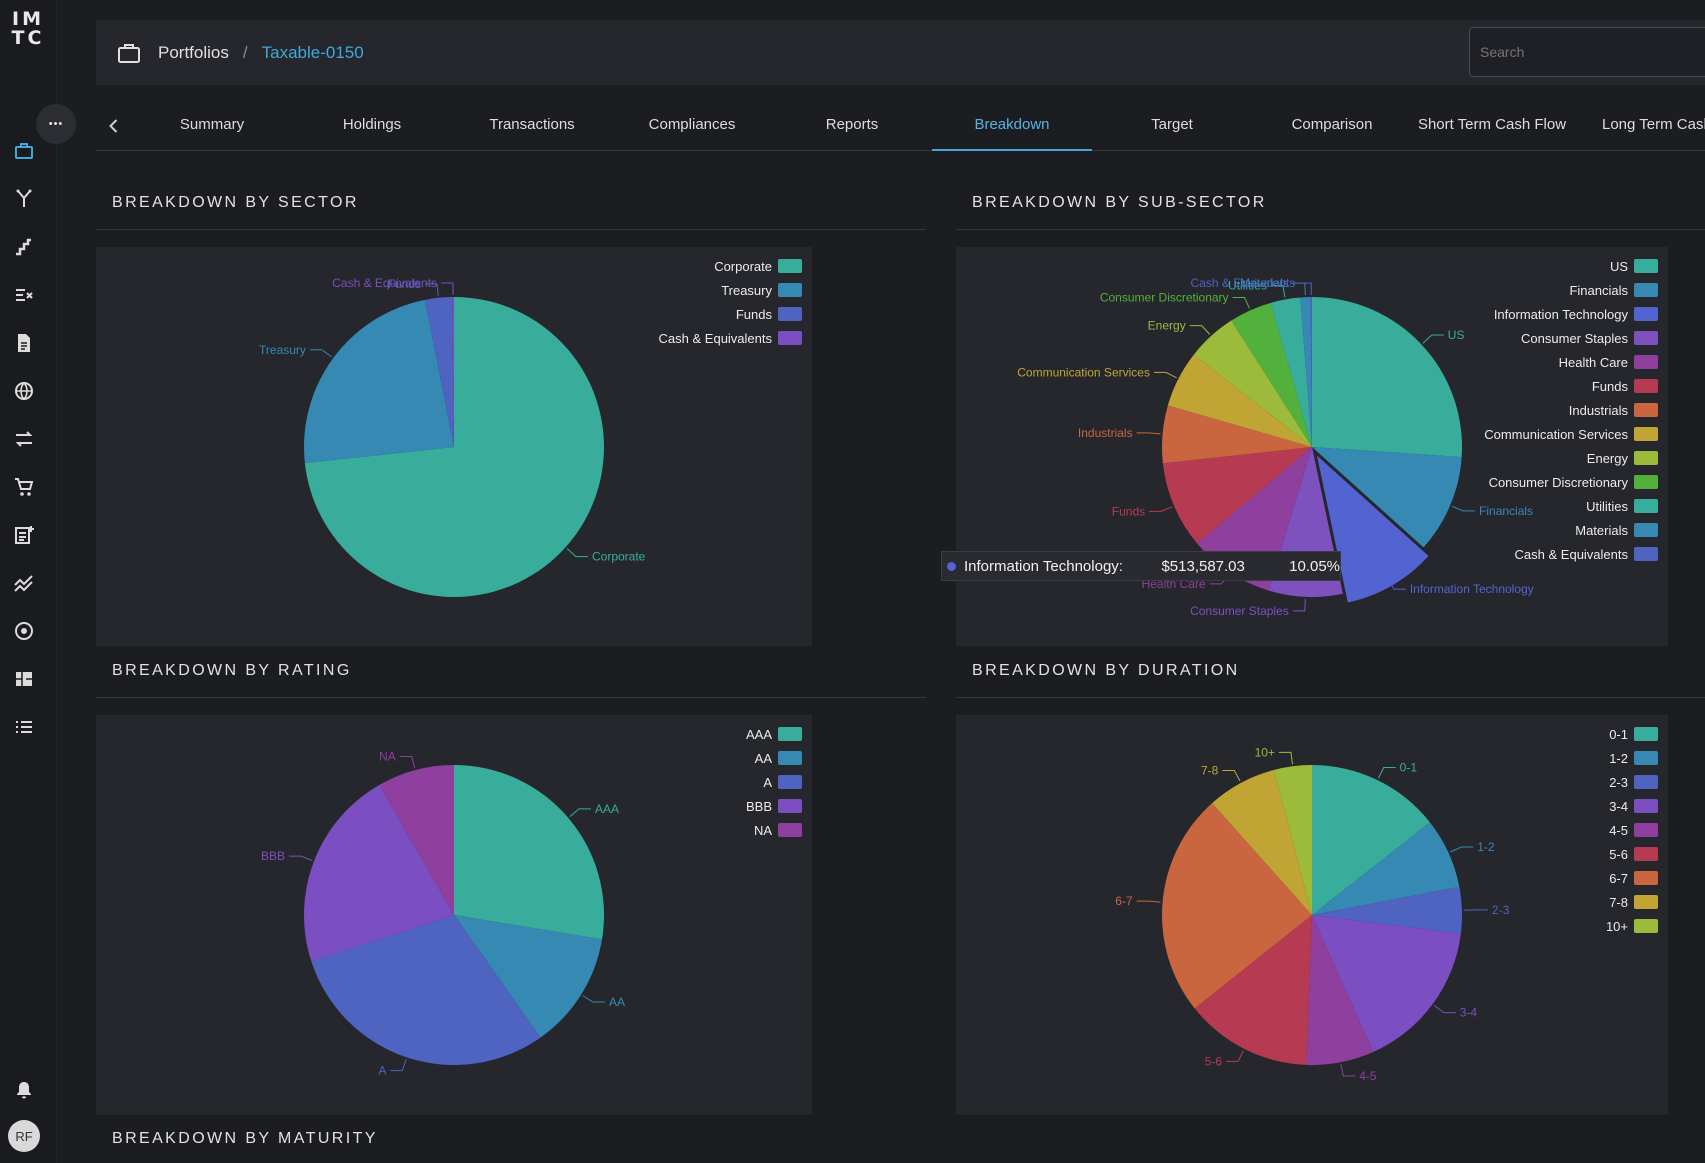  What do you see at coordinates (24, 343) in the screenshot?
I see `document-icon` at bounding box center [24, 343].